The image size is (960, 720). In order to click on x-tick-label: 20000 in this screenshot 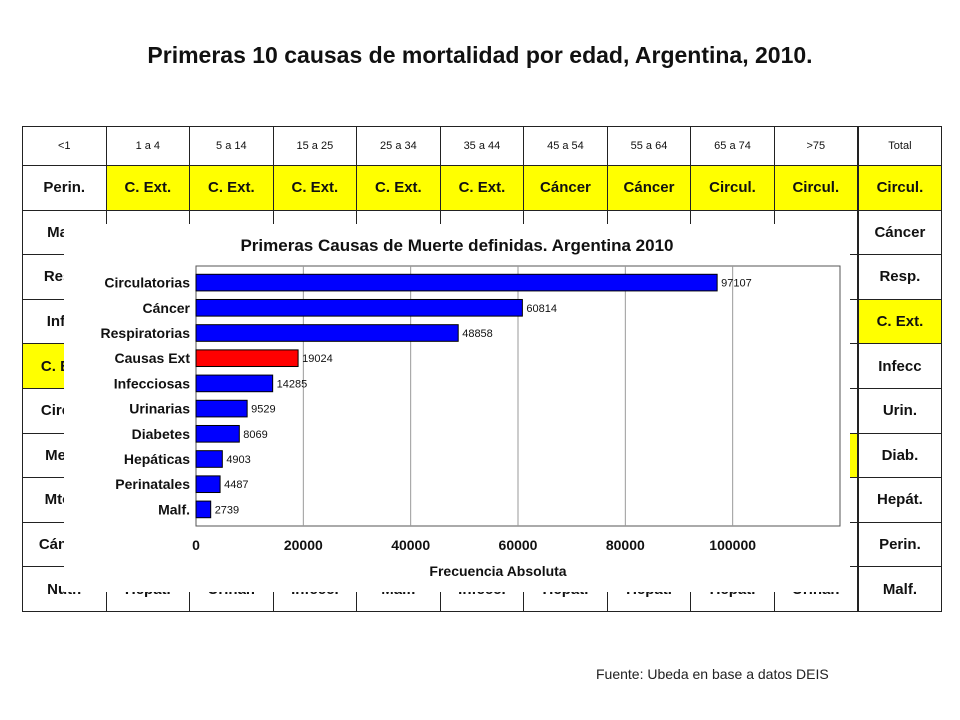, I will do `click(303, 545)`.